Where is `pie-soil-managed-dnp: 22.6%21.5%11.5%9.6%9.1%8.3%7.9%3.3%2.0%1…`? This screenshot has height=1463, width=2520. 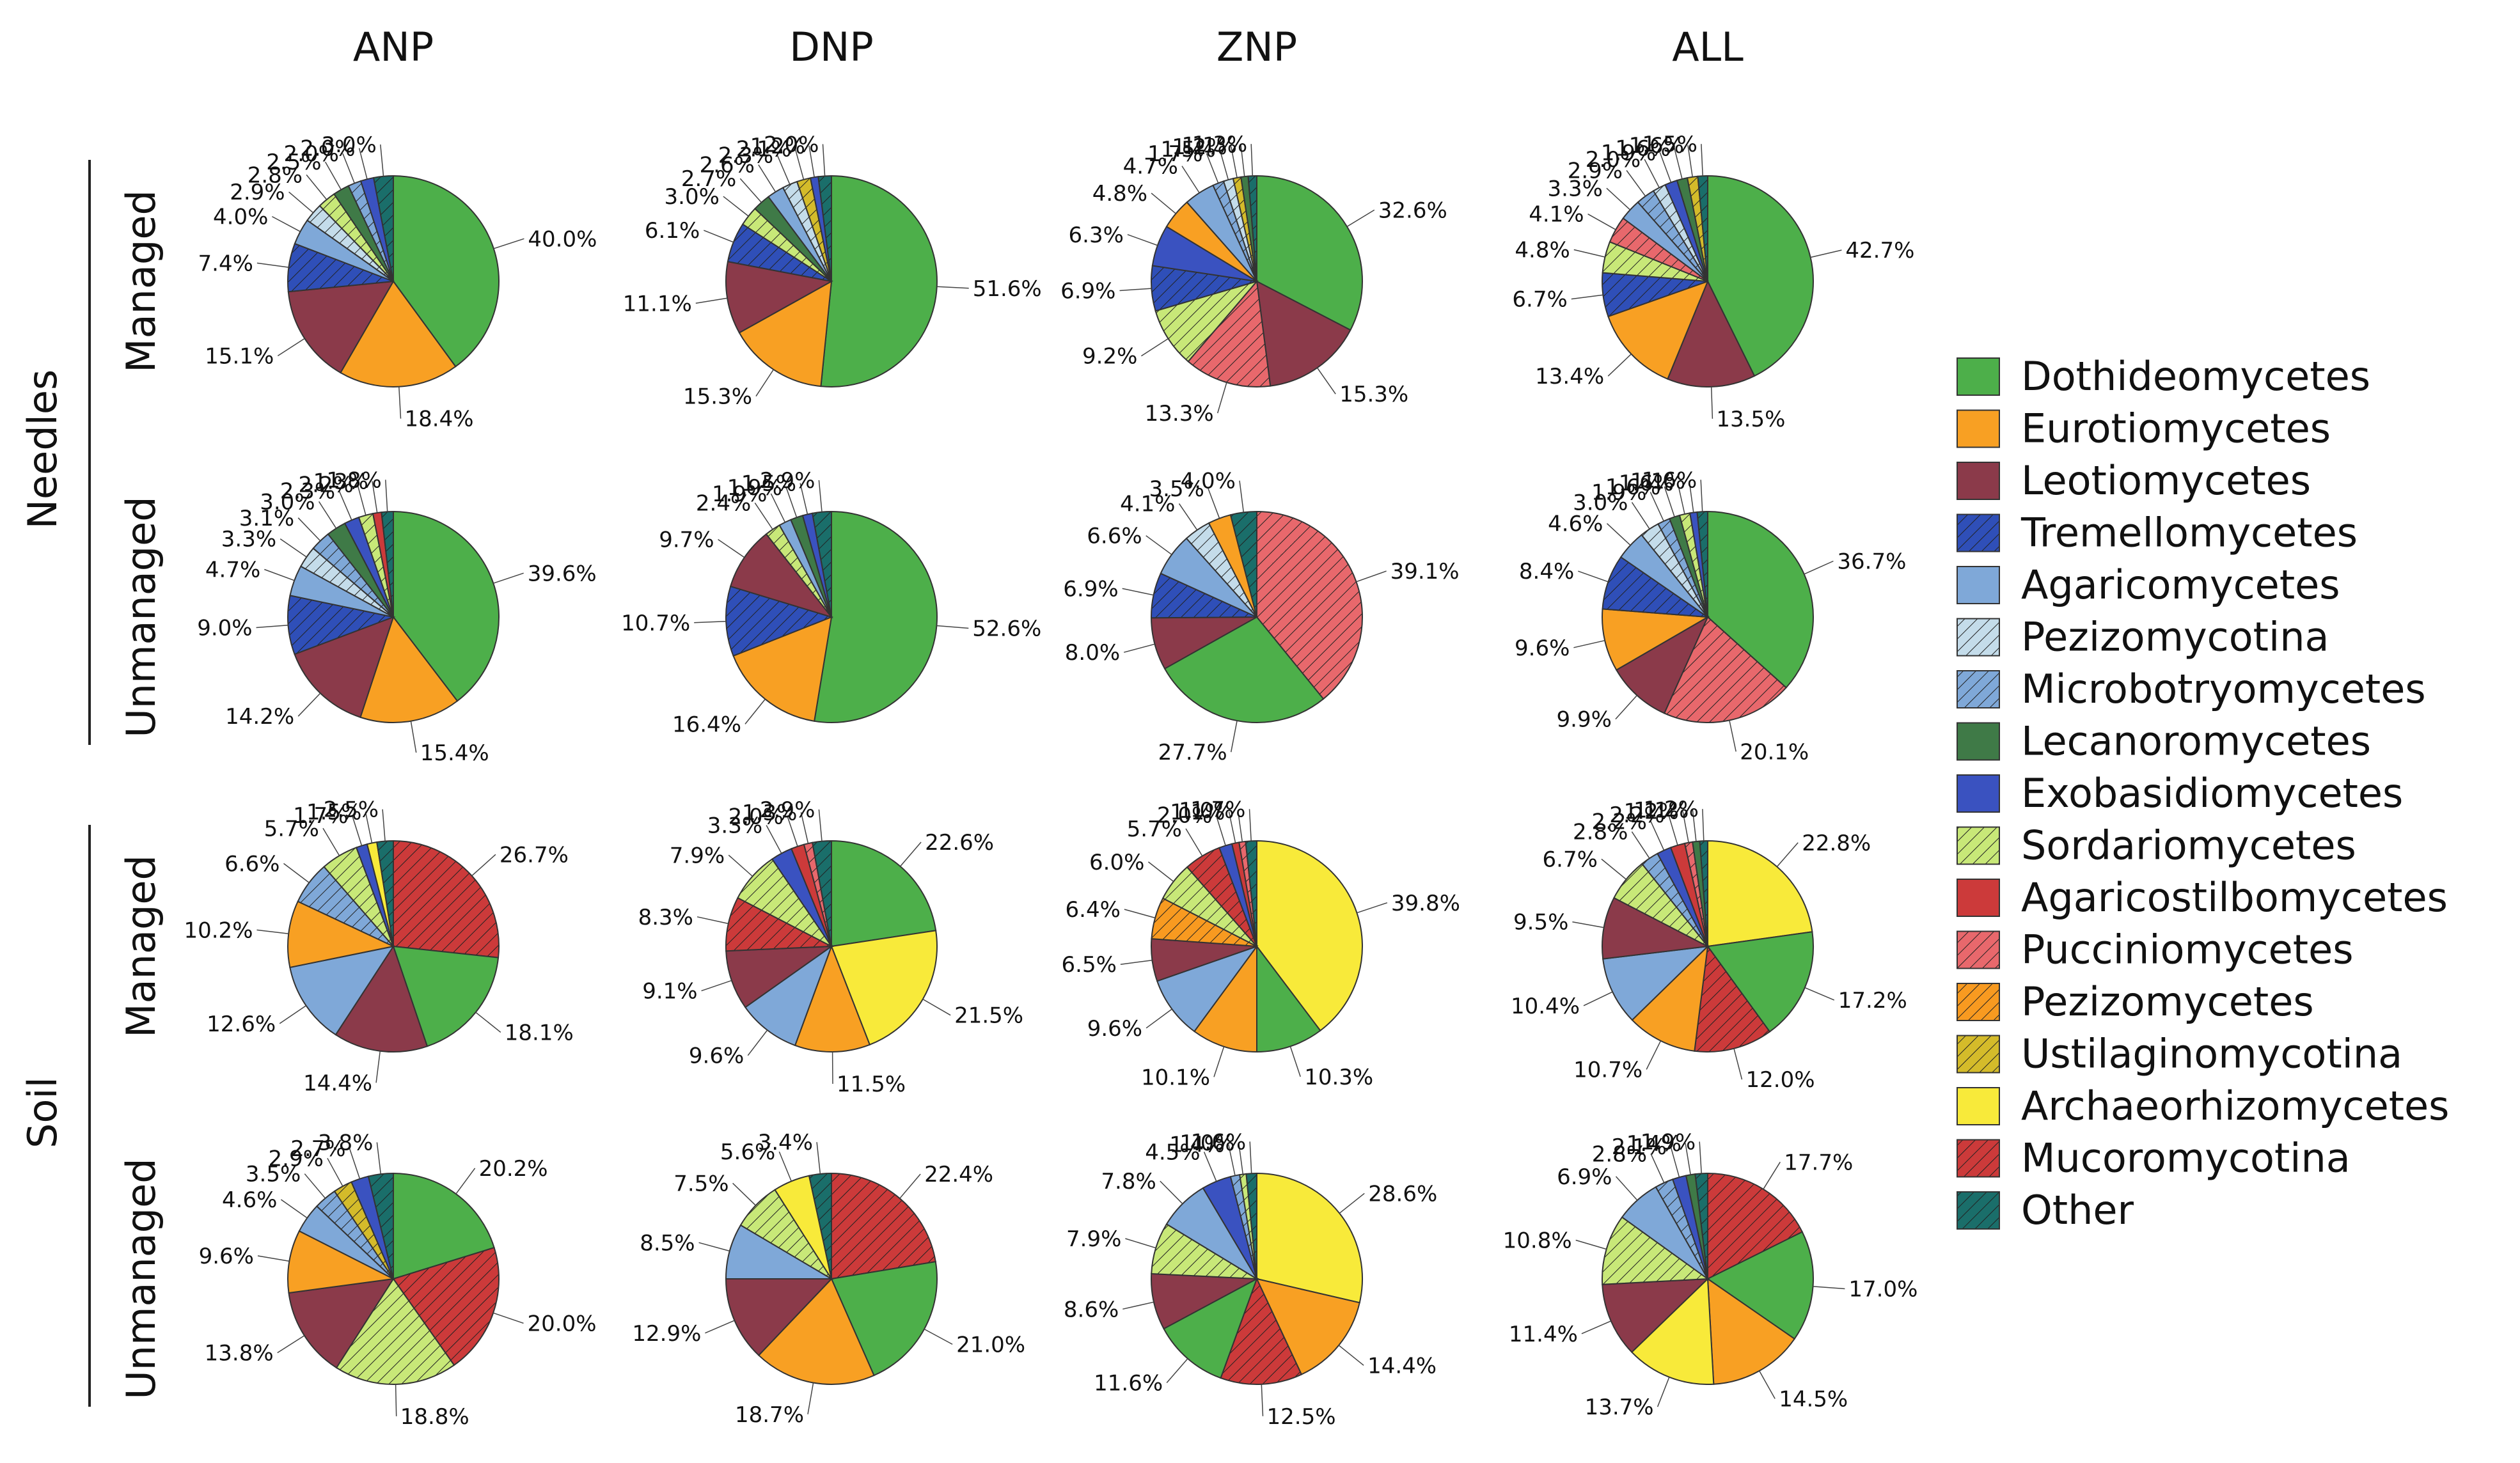
pie-soil-managed-dnp: 22.6%21.5%11.5%9.6%9.1%8.3%7.9%3.3%2.0%1… is located at coordinates (831, 947).